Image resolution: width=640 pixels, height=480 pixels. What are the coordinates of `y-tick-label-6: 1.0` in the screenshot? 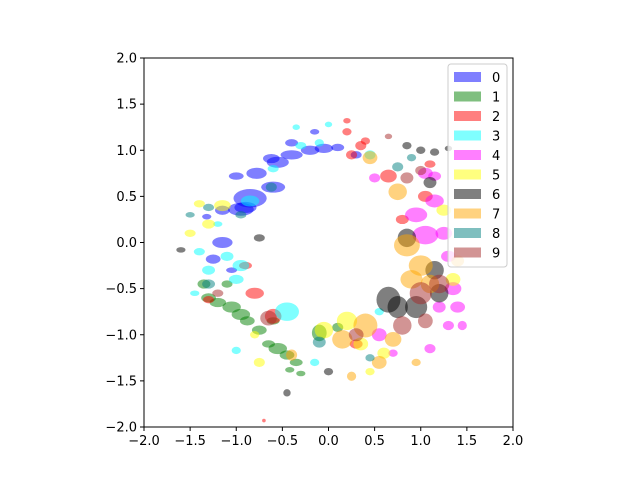 It's located at (126, 151).